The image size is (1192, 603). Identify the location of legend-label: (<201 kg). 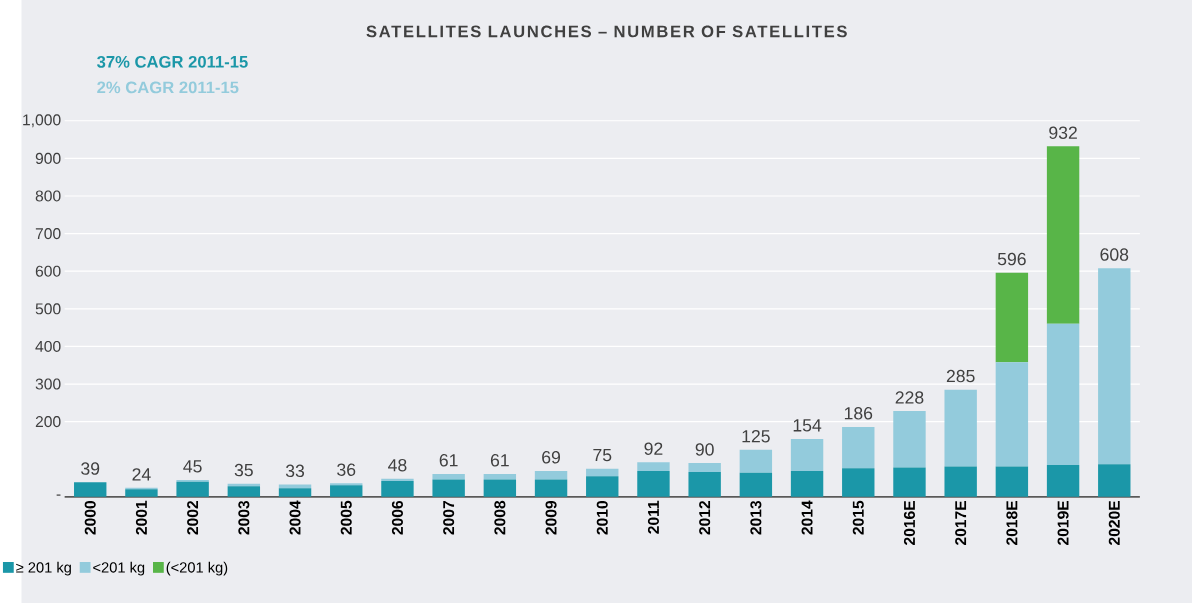
(197, 568).